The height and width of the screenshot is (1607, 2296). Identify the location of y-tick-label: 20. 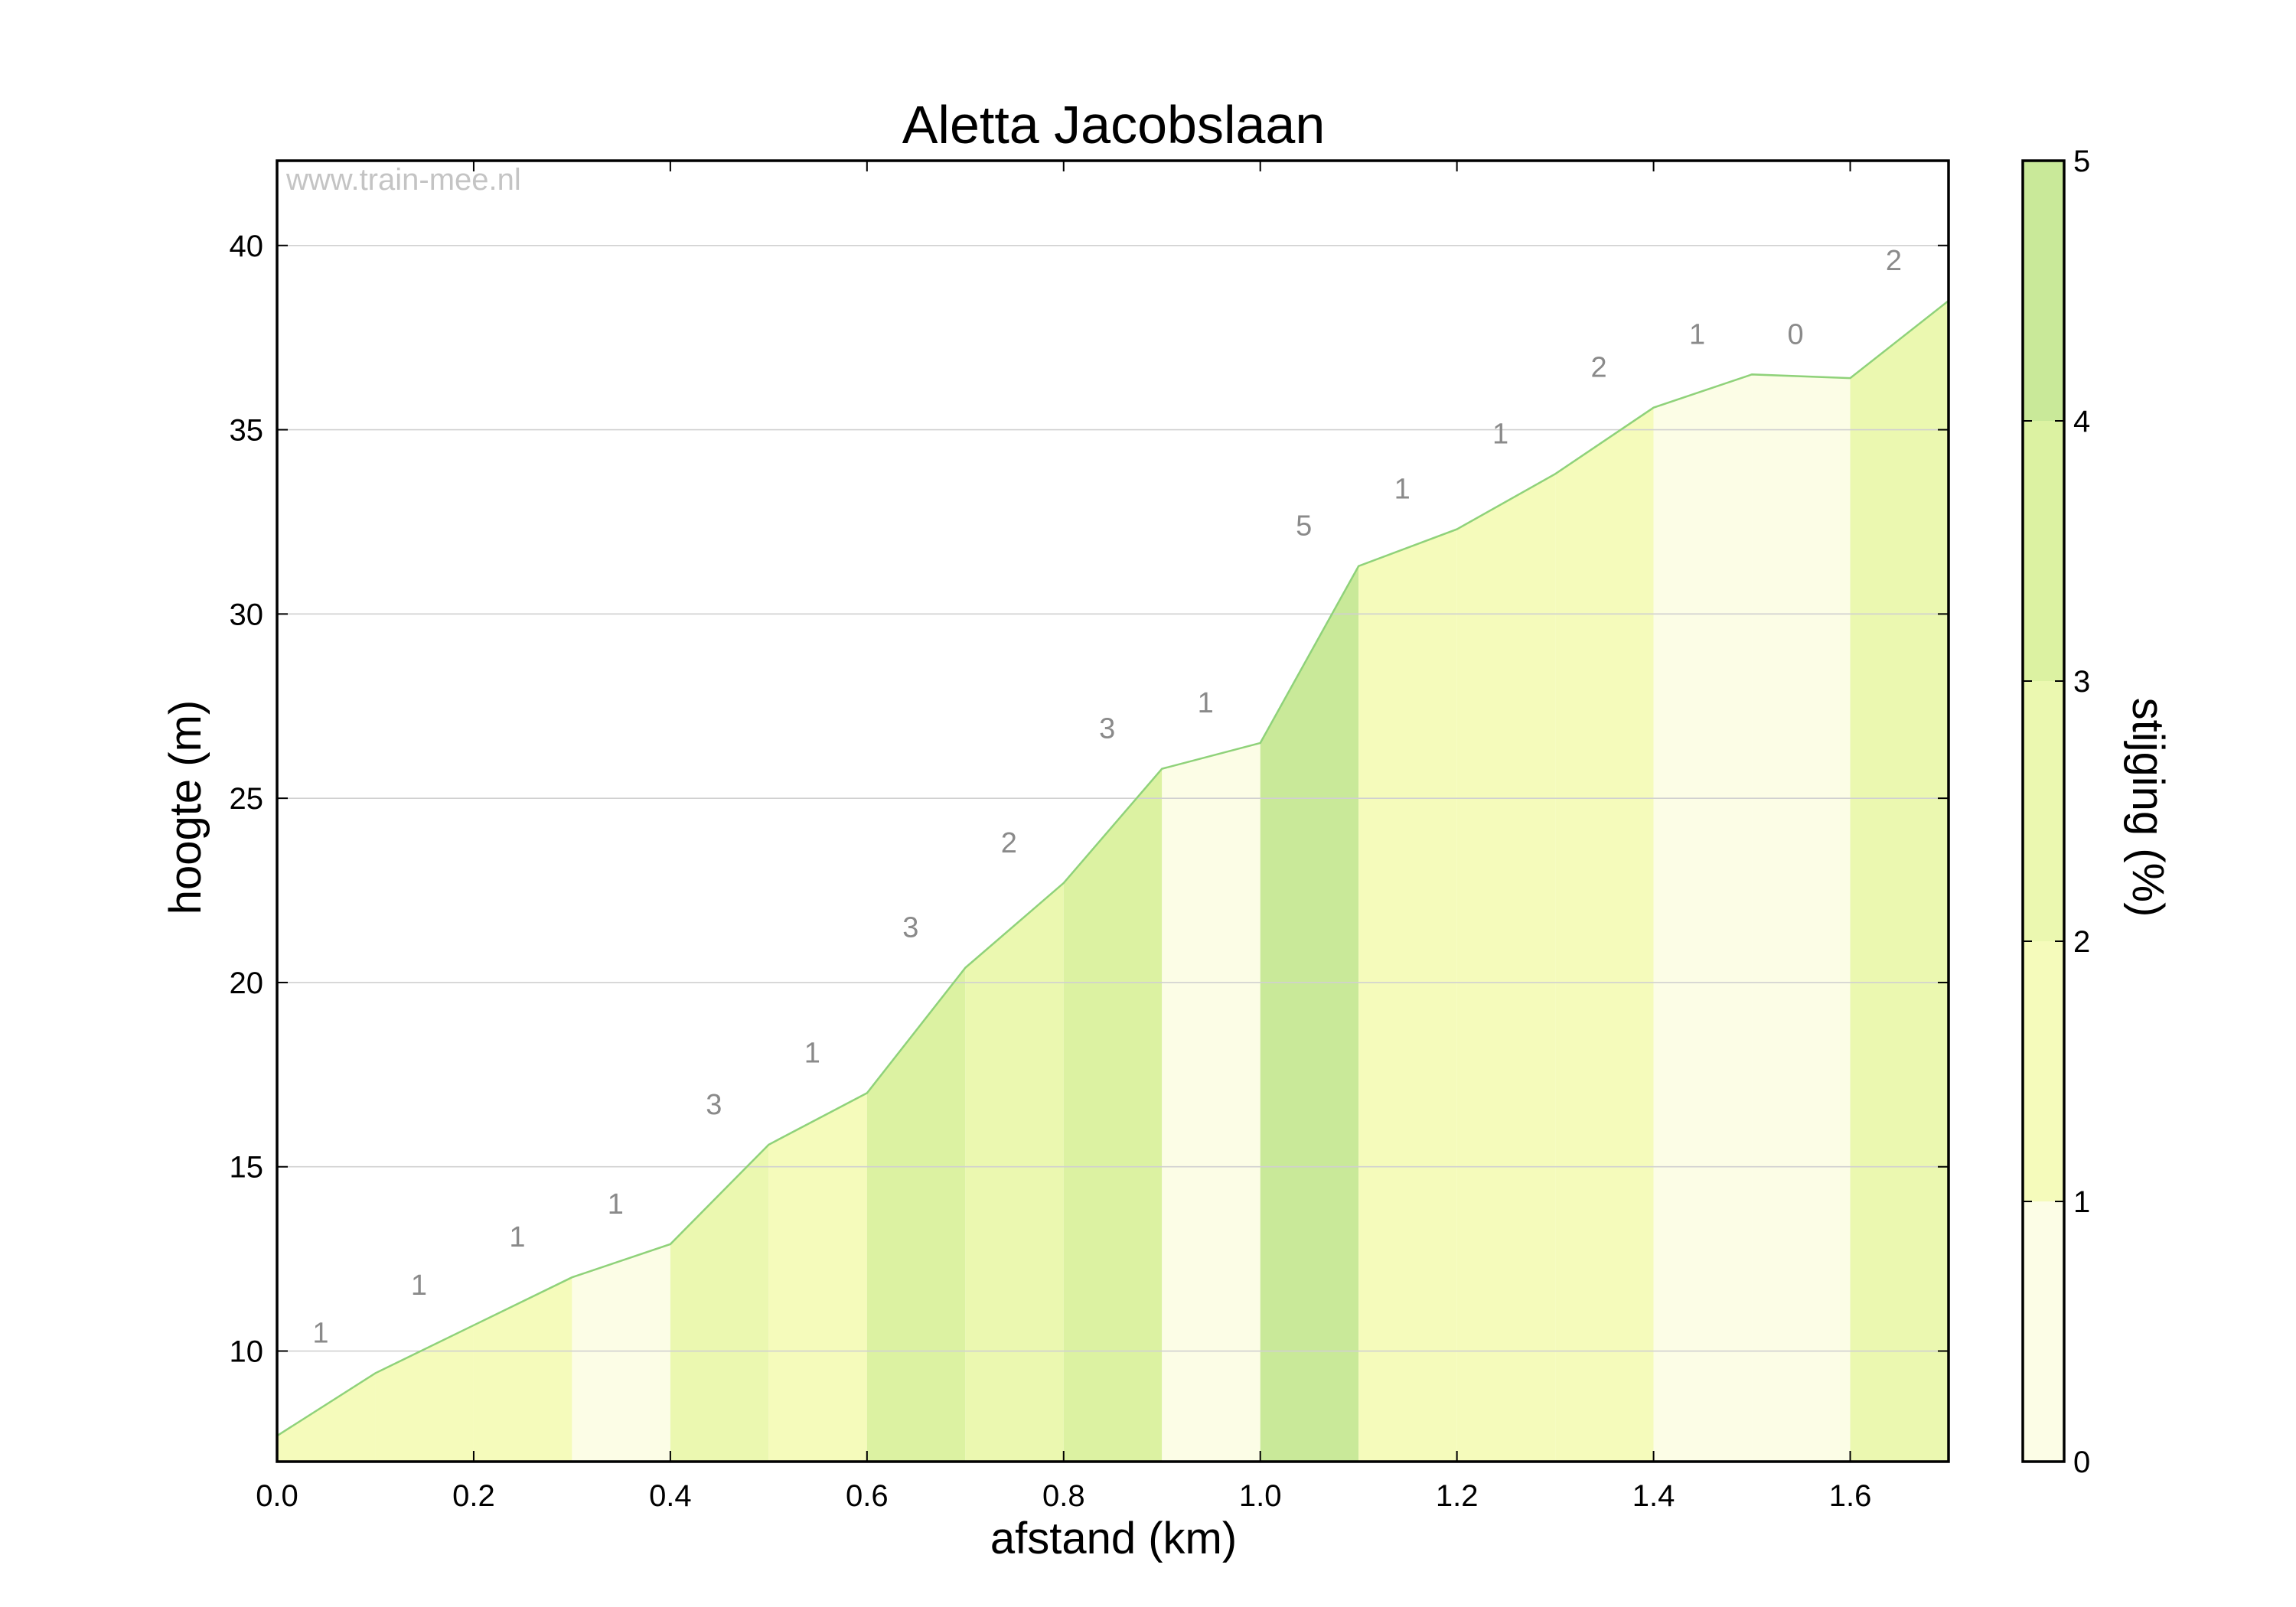
(247, 983).